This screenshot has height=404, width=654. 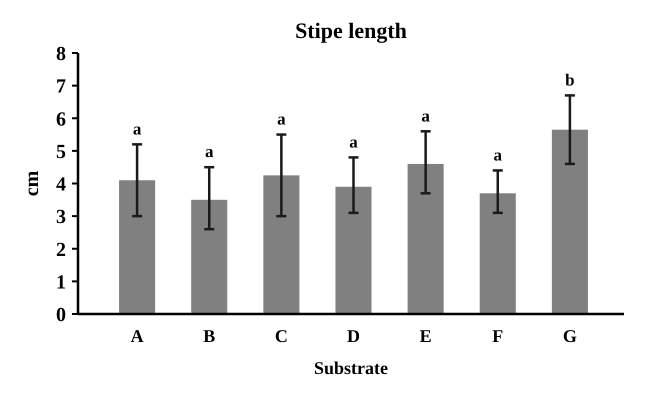 What do you see at coordinates (137, 336) in the screenshot?
I see `x-tick-label: A` at bounding box center [137, 336].